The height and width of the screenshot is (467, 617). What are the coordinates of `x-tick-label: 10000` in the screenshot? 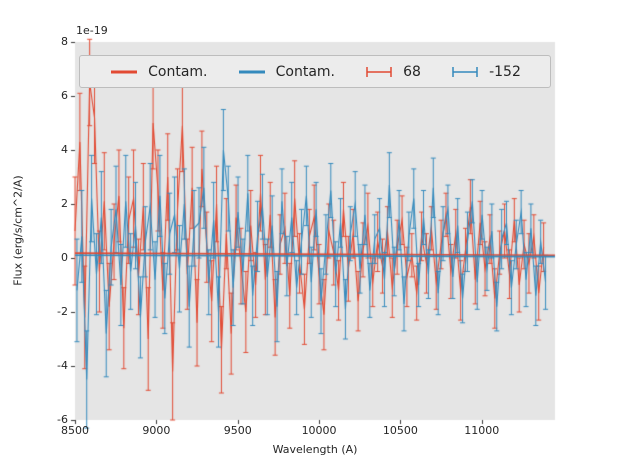 It's located at (319, 430).